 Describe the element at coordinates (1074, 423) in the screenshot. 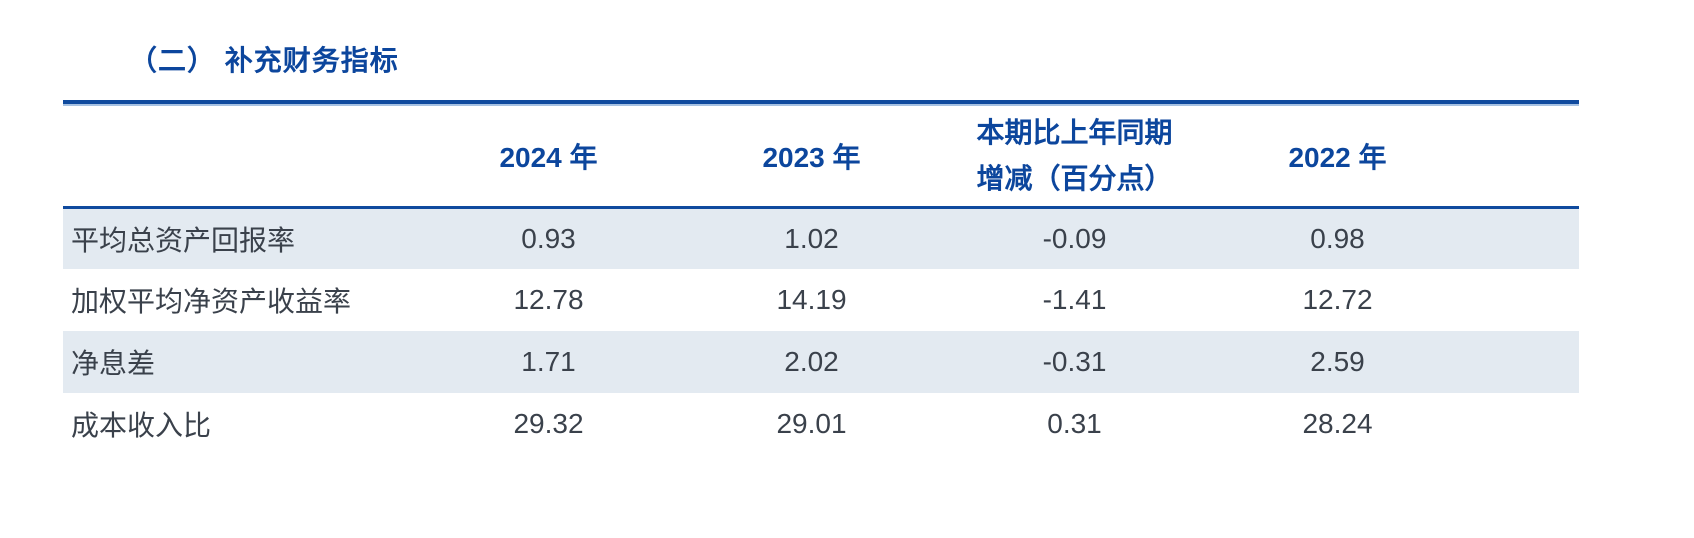

I see `cell-change: 0.31` at that location.